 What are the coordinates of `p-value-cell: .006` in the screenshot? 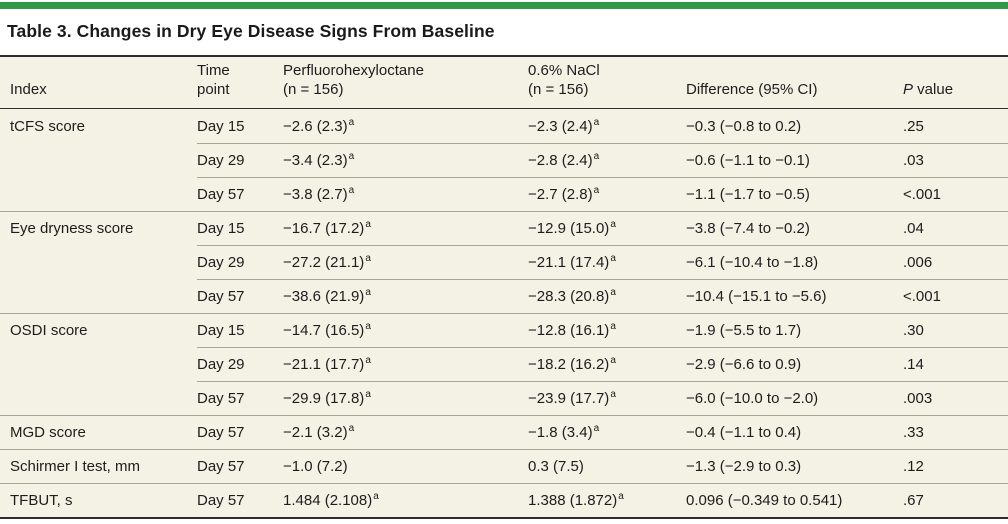 It's located at (955, 262).